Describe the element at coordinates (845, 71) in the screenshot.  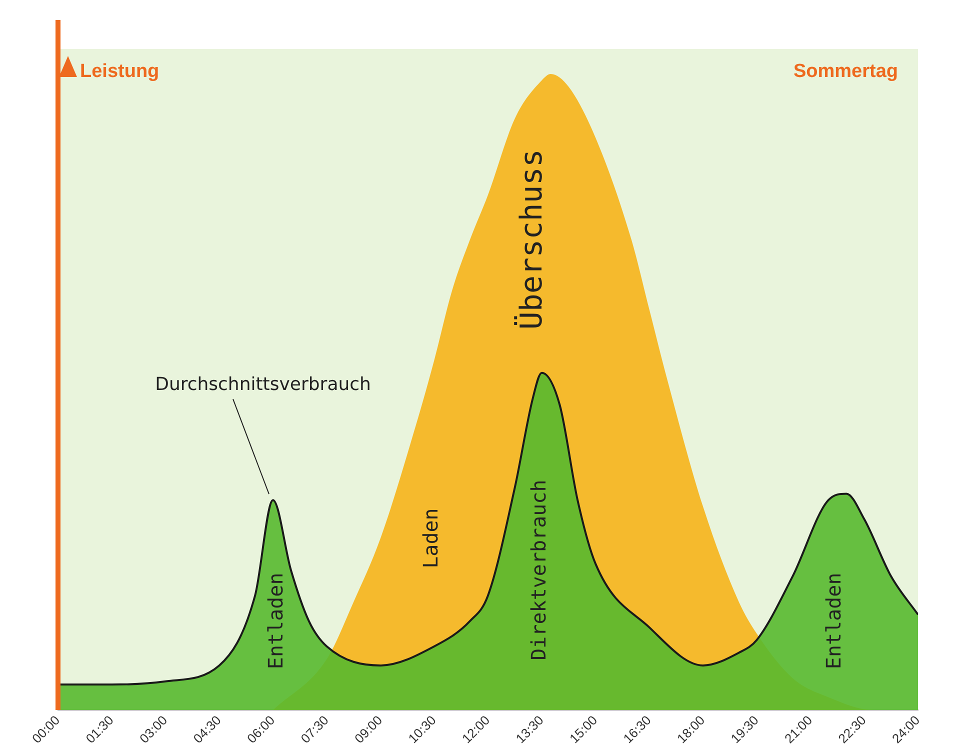
I see `chart-title: Sommertag` at that location.